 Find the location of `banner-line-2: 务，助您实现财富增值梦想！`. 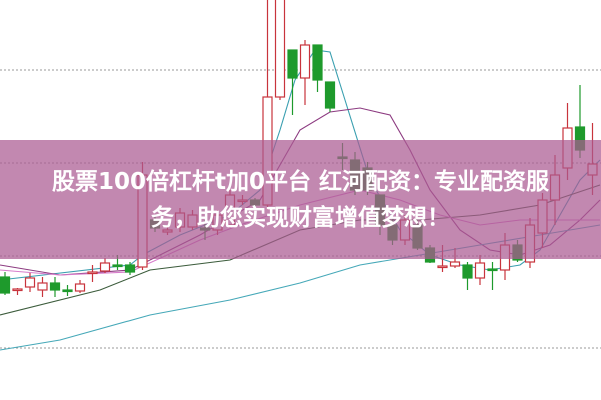

banner-line-2: 务，助您实现财富增值梦想！ is located at coordinates (300, 217).